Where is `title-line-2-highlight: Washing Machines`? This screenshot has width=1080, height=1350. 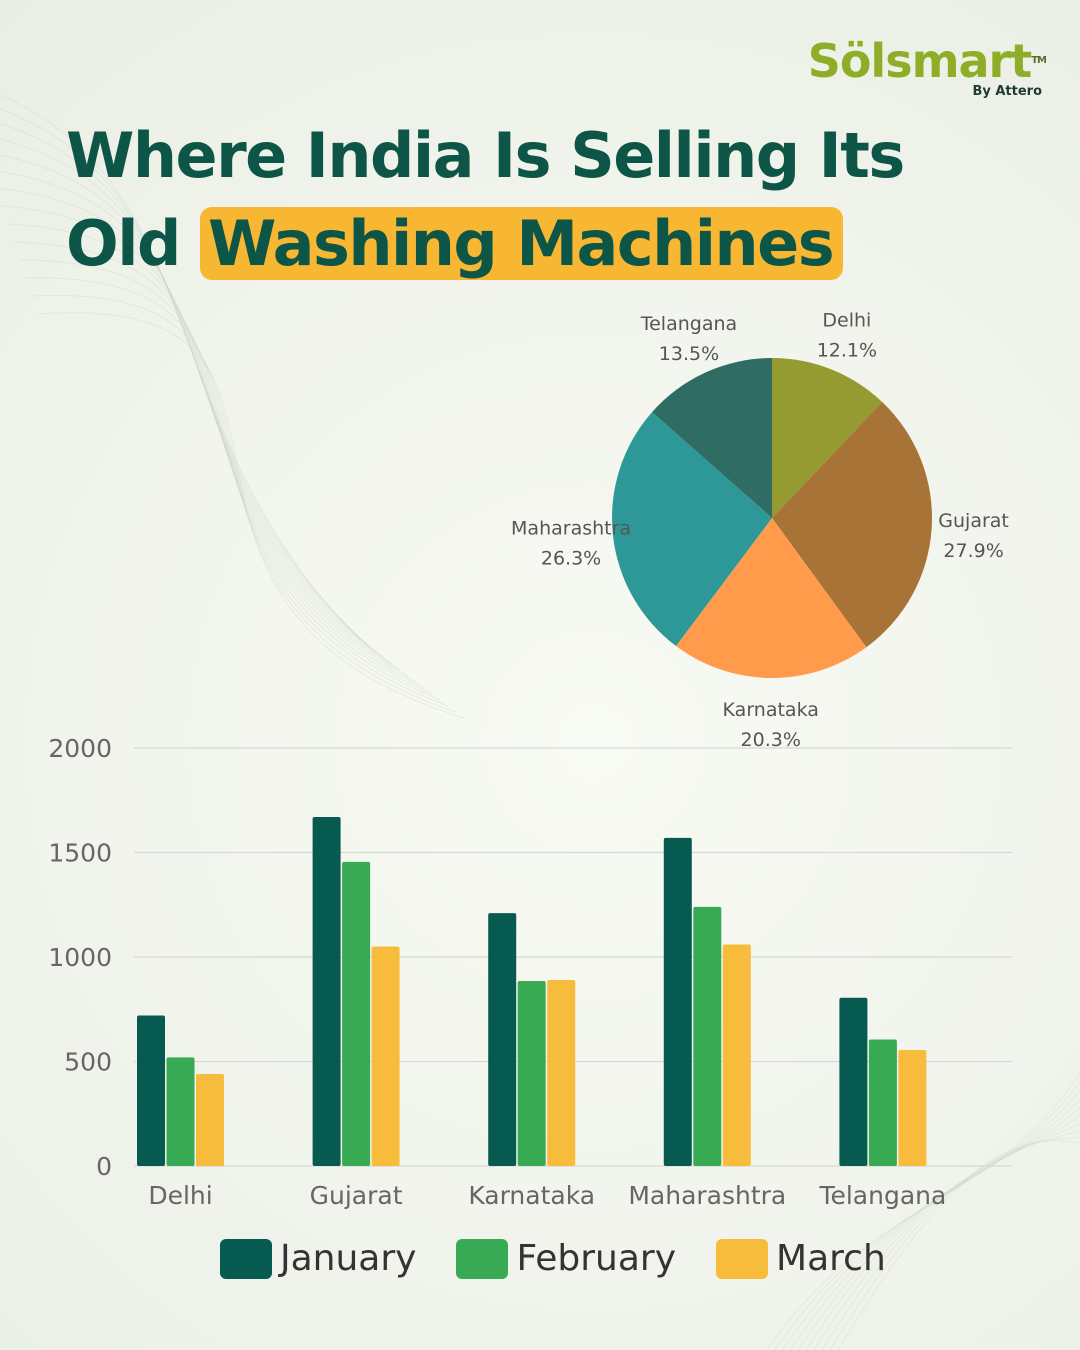 title-line-2-highlight: Washing Machines is located at coordinates (521, 243).